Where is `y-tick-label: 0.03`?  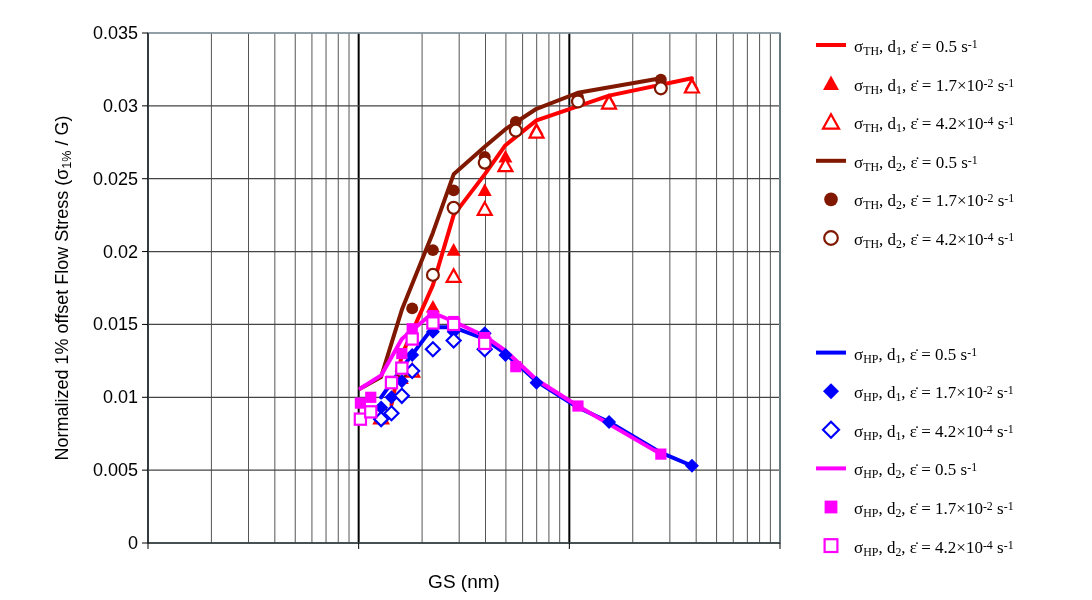
y-tick-label: 0.03 is located at coordinates (120, 105).